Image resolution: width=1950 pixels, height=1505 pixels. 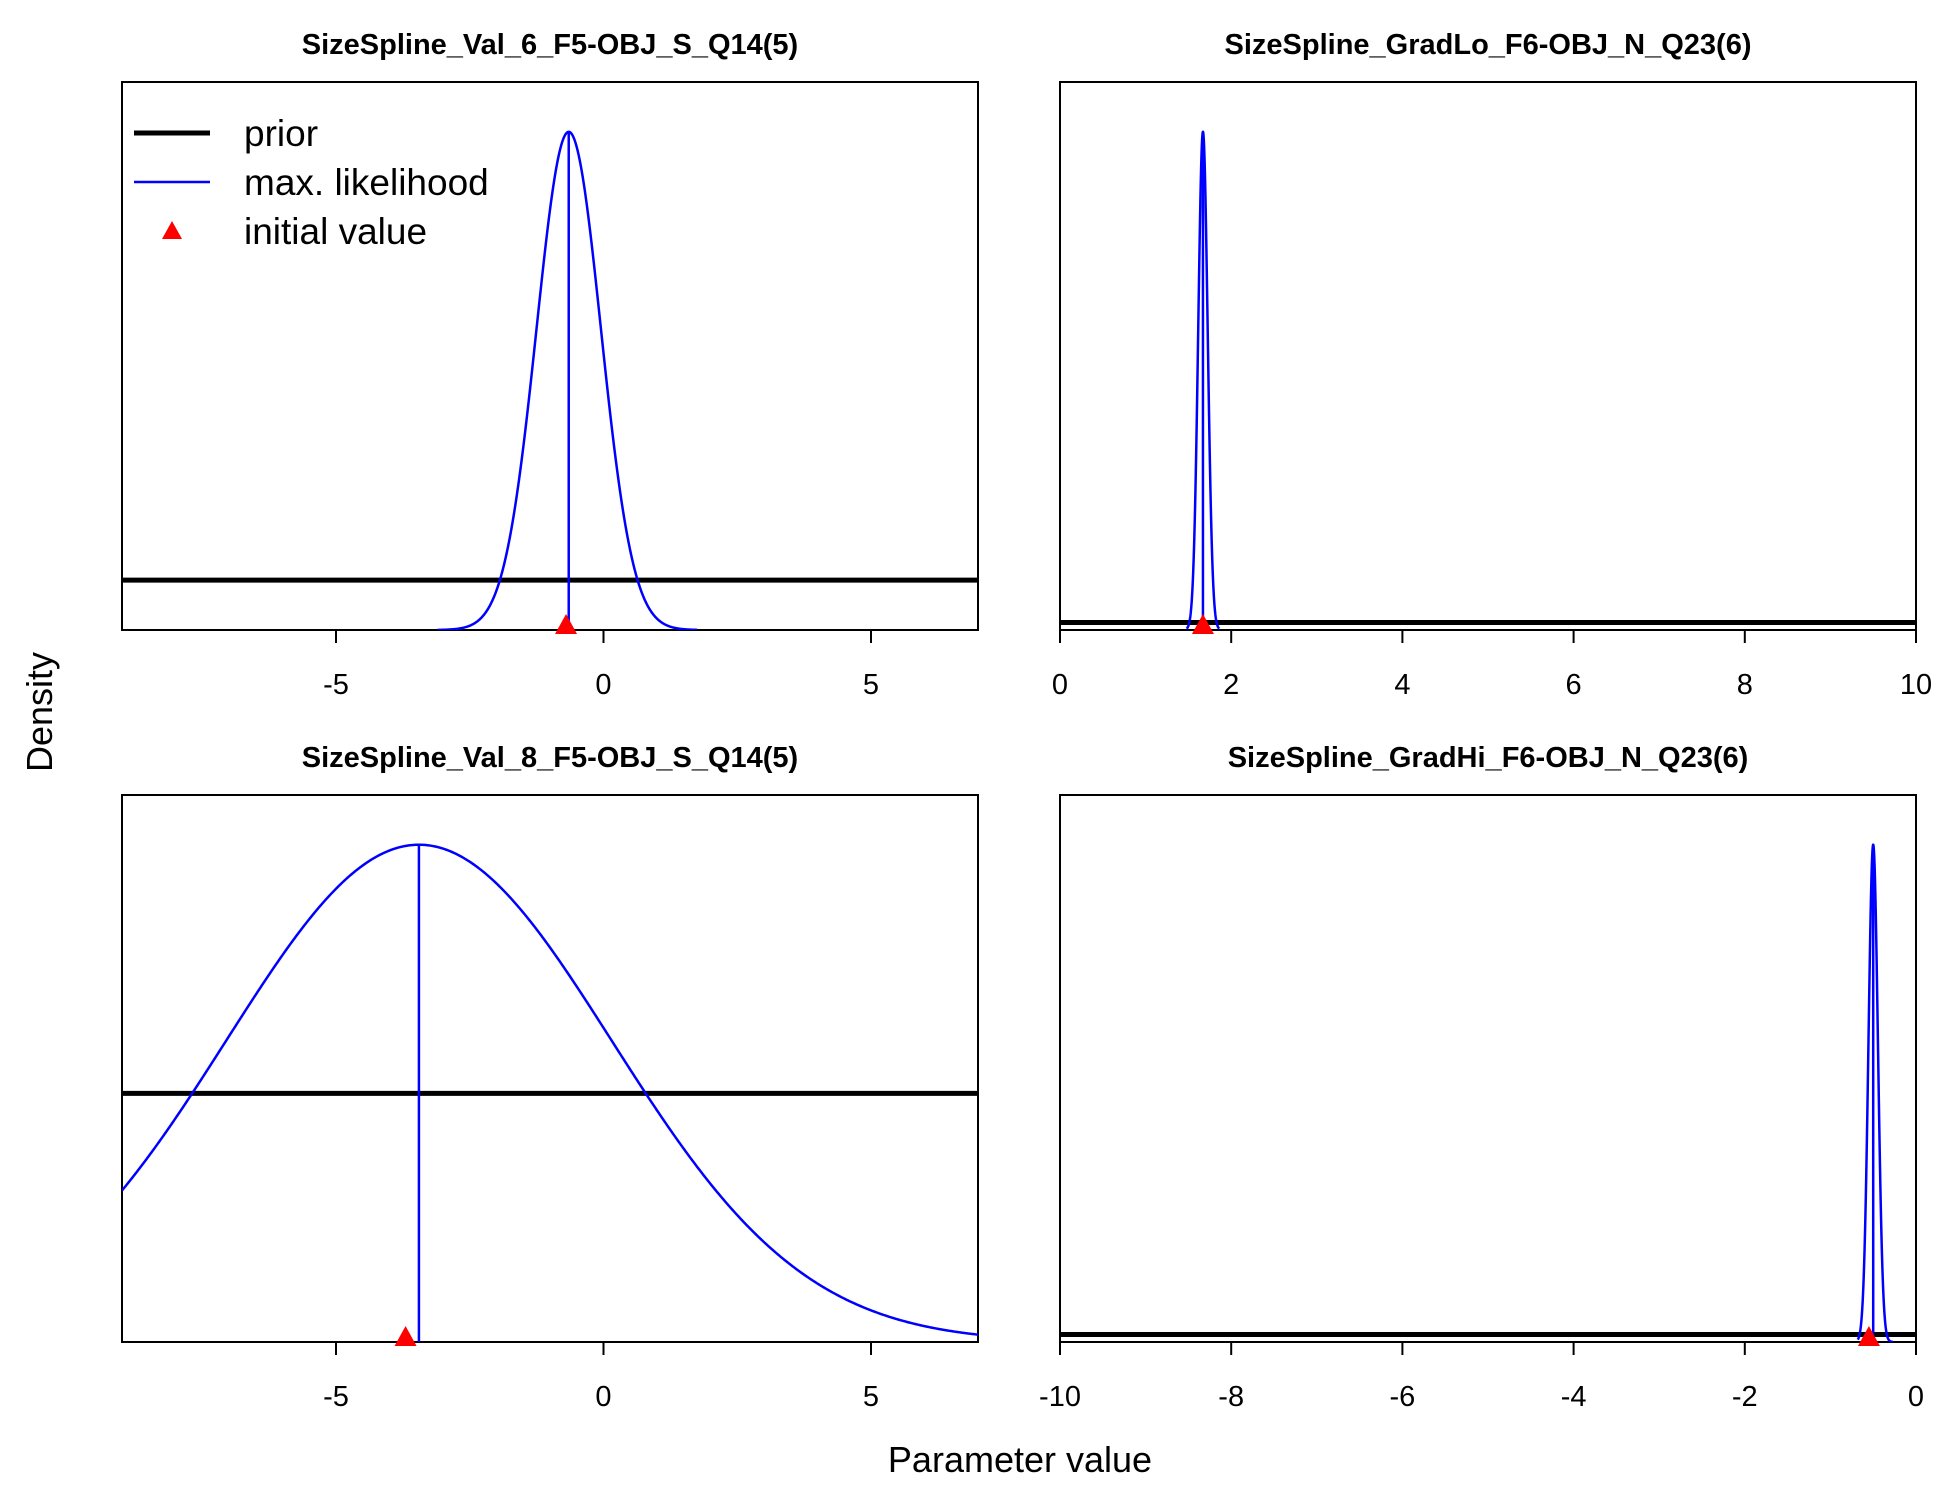 I want to click on x-tick-label: 10, so click(x=1916, y=685).